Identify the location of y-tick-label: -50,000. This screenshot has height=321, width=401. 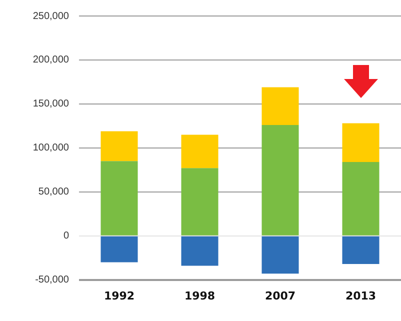
(52, 280).